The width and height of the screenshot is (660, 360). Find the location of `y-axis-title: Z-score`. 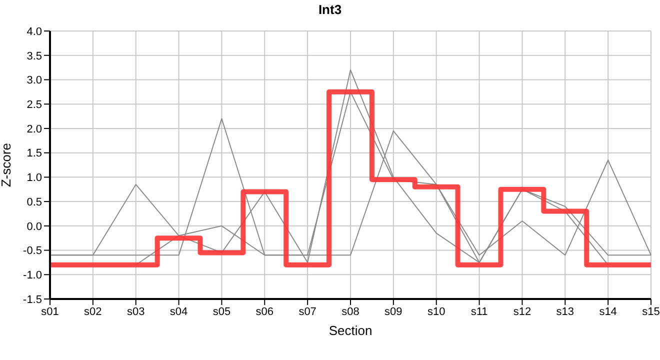

y-axis-title: Z-score is located at coordinates (7, 165).